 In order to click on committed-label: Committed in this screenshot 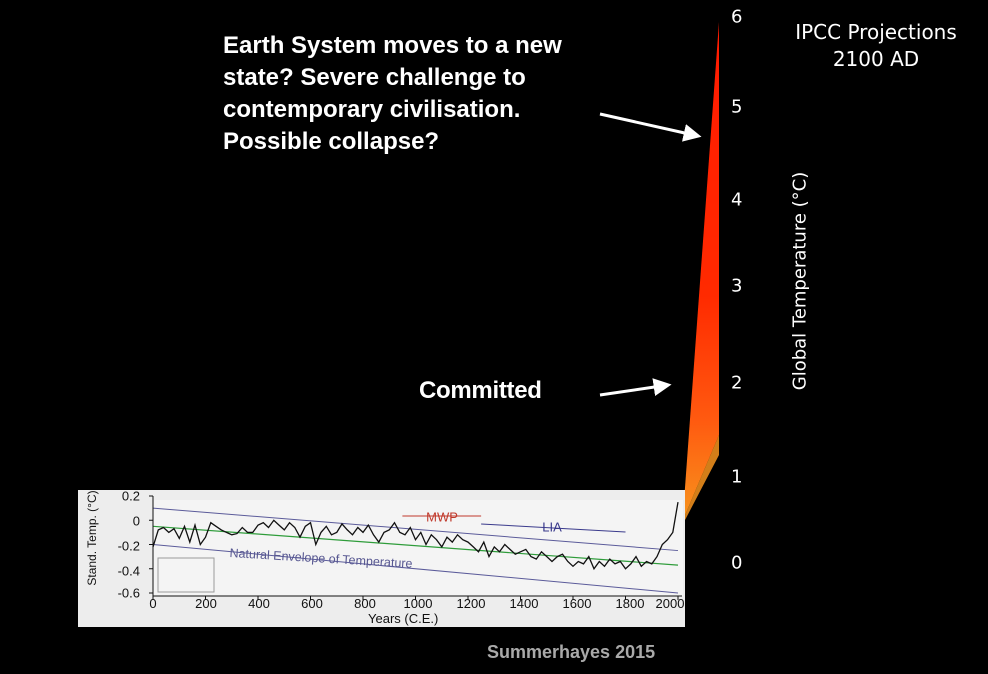, I will do `click(480, 390)`.